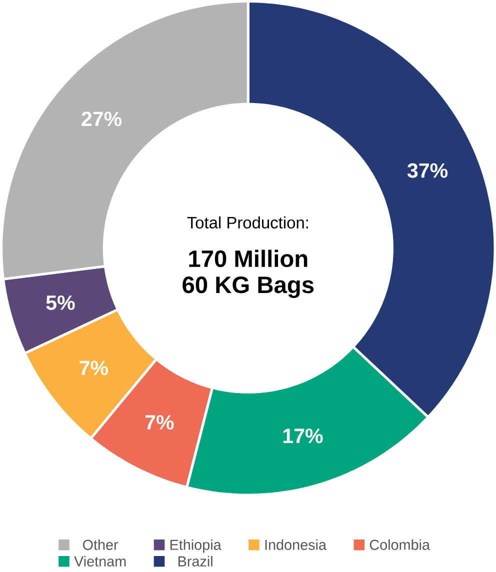 This screenshot has width=496, height=572. What do you see at coordinates (196, 546) in the screenshot?
I see `legend-label: Ethiopia` at bounding box center [196, 546].